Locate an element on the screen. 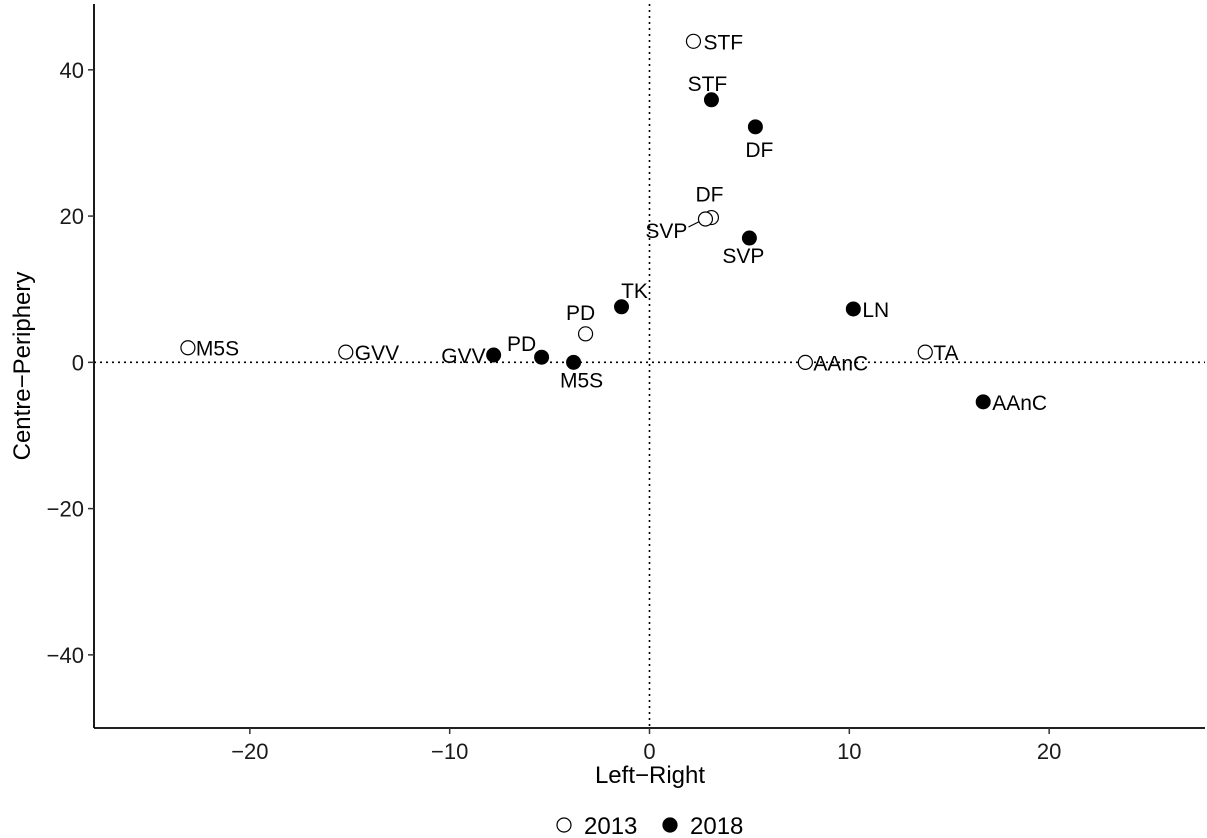  point-label-2018-pd: PD is located at coordinates (521, 344).